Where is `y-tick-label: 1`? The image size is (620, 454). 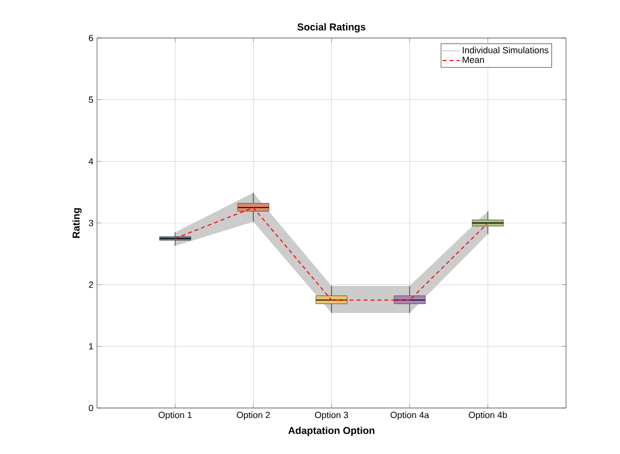 y-tick-label: 1 is located at coordinates (91, 346).